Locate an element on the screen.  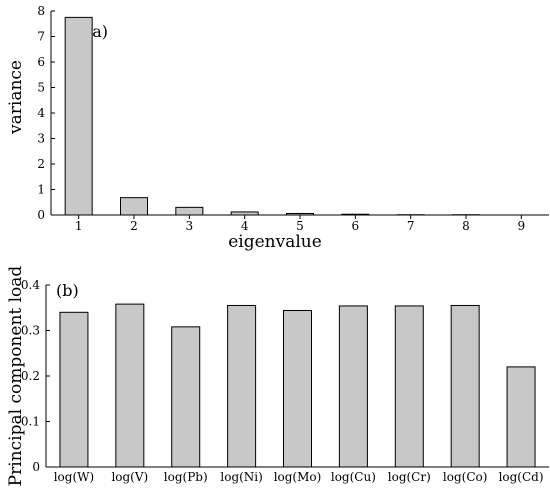
chart-b-x-tick-label: log(W) is located at coordinates (74, 477).